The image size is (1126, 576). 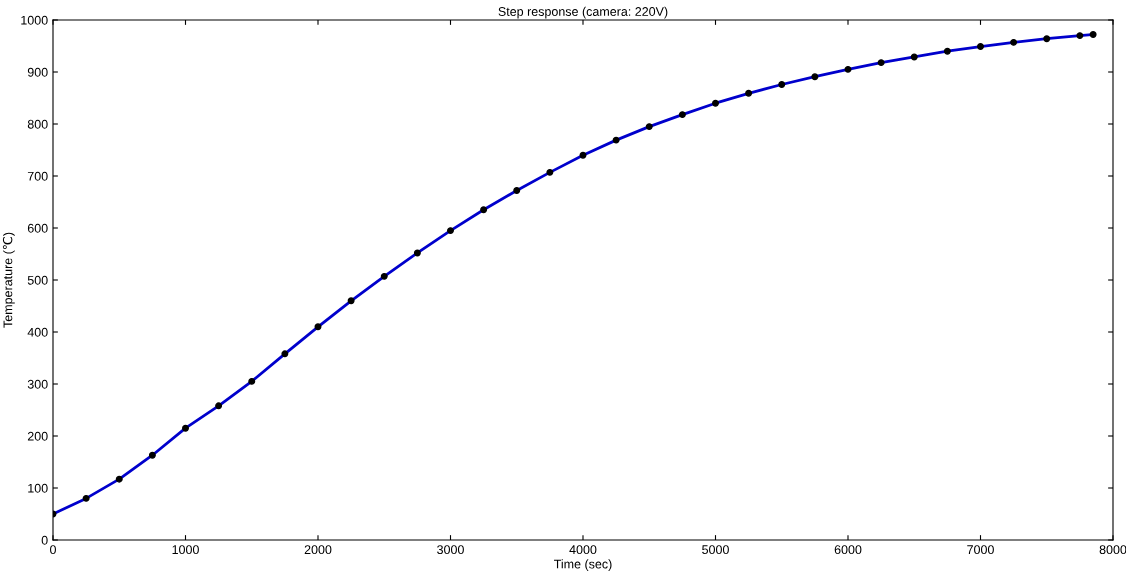 I want to click on y-axis-title: Temperature (℃), so click(x=8, y=280).